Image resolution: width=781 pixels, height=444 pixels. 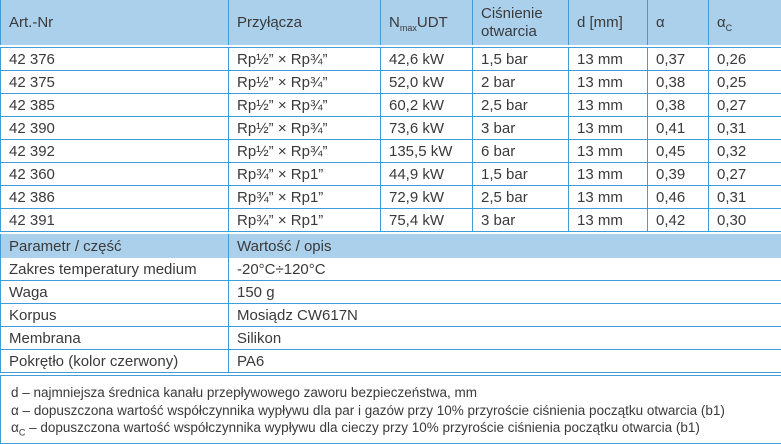 What do you see at coordinates (504, 315) in the screenshot?
I see `cell-param-value: Mosiądz CW617N` at bounding box center [504, 315].